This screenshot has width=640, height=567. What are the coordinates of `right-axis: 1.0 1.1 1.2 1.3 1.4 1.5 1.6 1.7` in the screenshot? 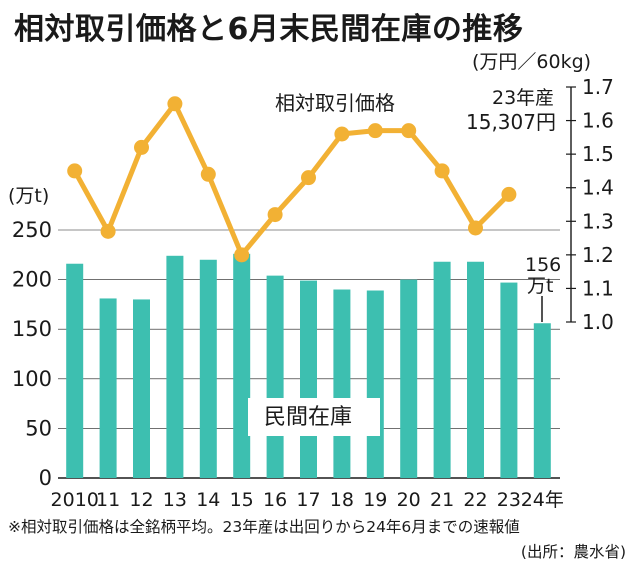 It's located at (590, 204).